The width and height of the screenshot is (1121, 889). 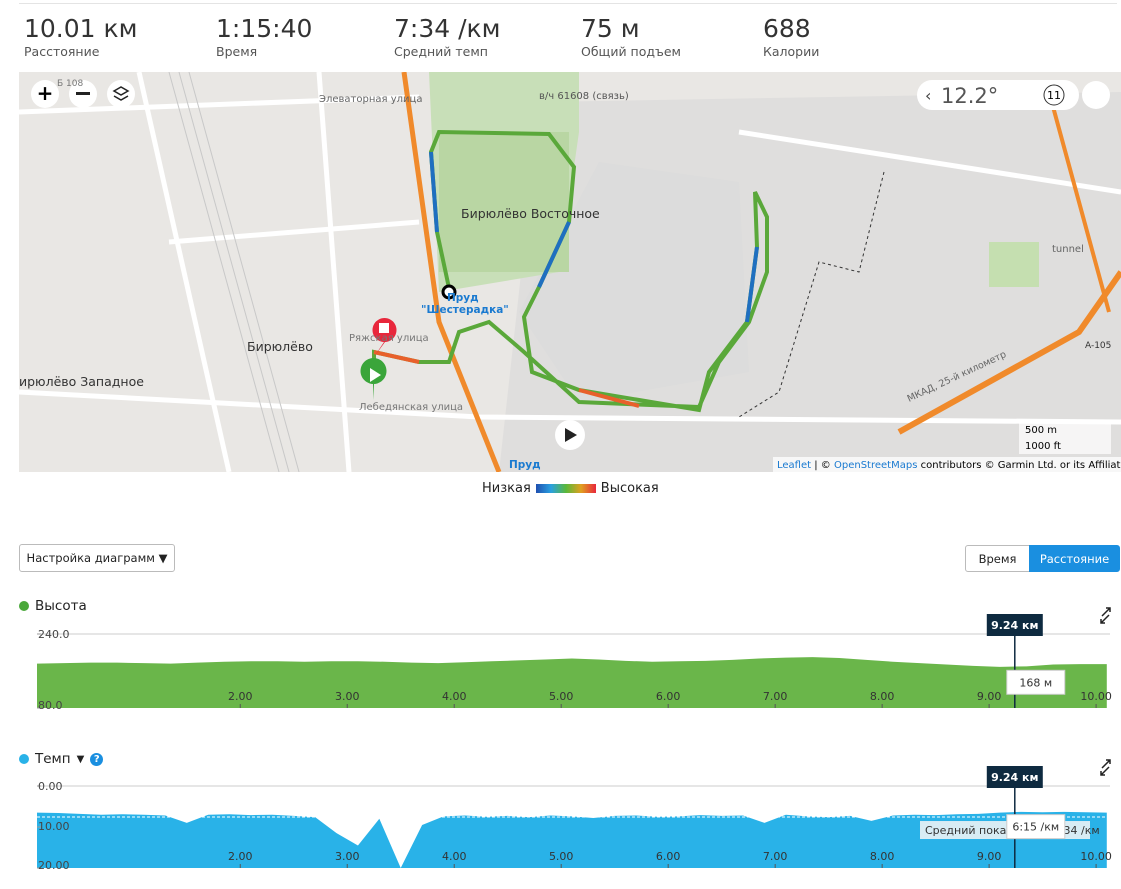 I want to click on map-label: Элеваторная улица, so click(x=370, y=99).